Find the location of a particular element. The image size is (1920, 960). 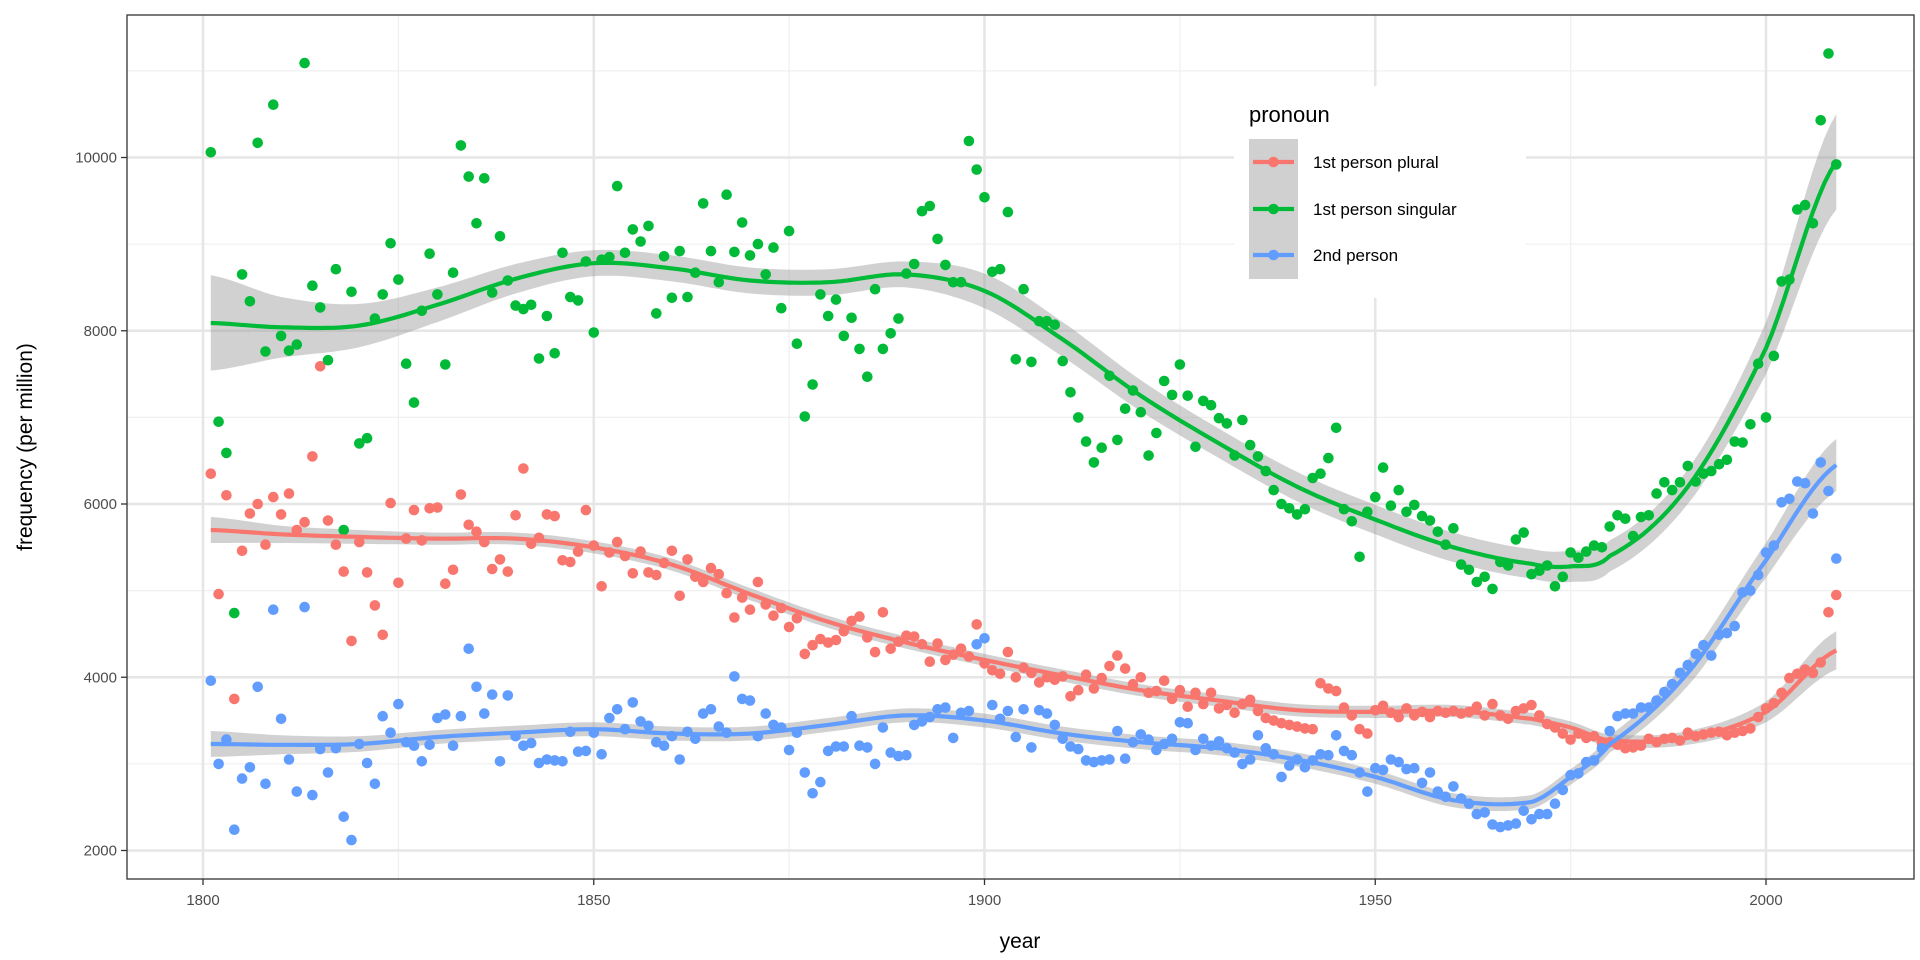

y-axis-title: frequency (per million) is located at coordinates (25, 447).